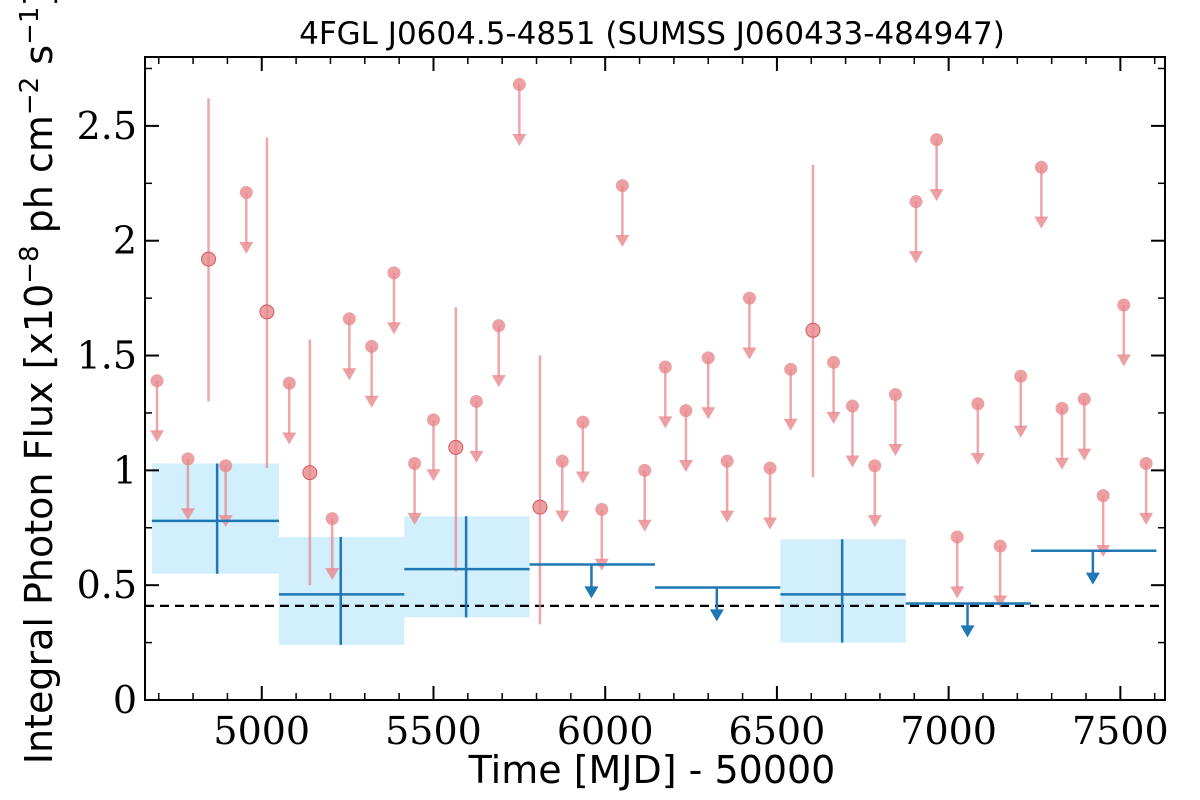 The height and width of the screenshot is (800, 1200). Describe the element at coordinates (690, 731) in the screenshot. I see `x-tick-labels: 5000 5500 6000 6500 7000 7500` at that location.